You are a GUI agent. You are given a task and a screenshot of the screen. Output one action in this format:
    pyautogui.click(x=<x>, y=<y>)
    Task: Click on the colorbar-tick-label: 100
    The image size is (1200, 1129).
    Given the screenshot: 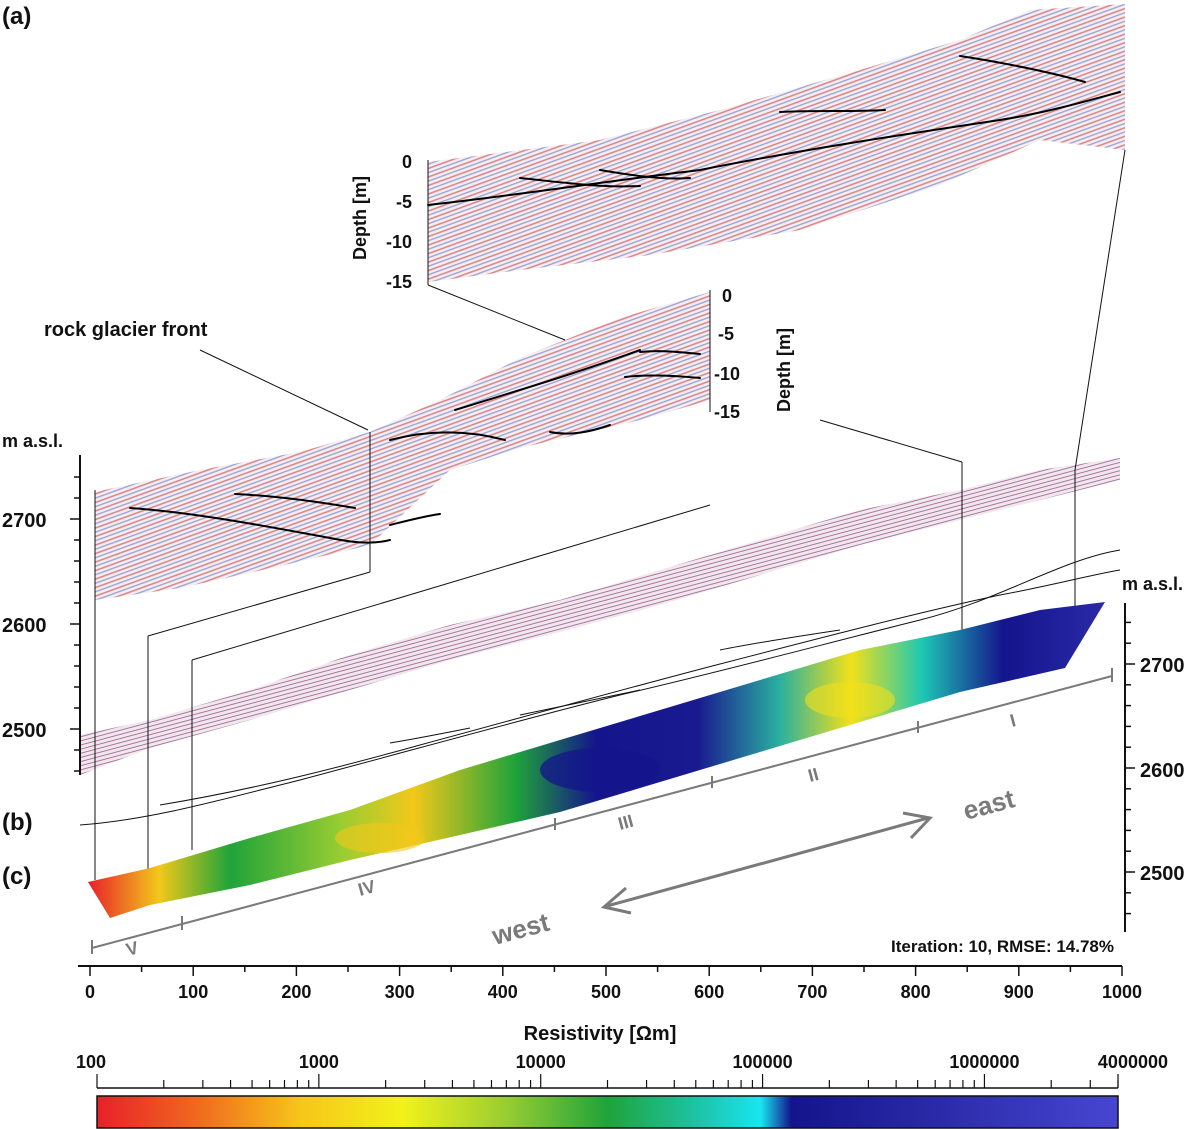 What is the action you would take?
    pyautogui.click(x=91, y=1062)
    